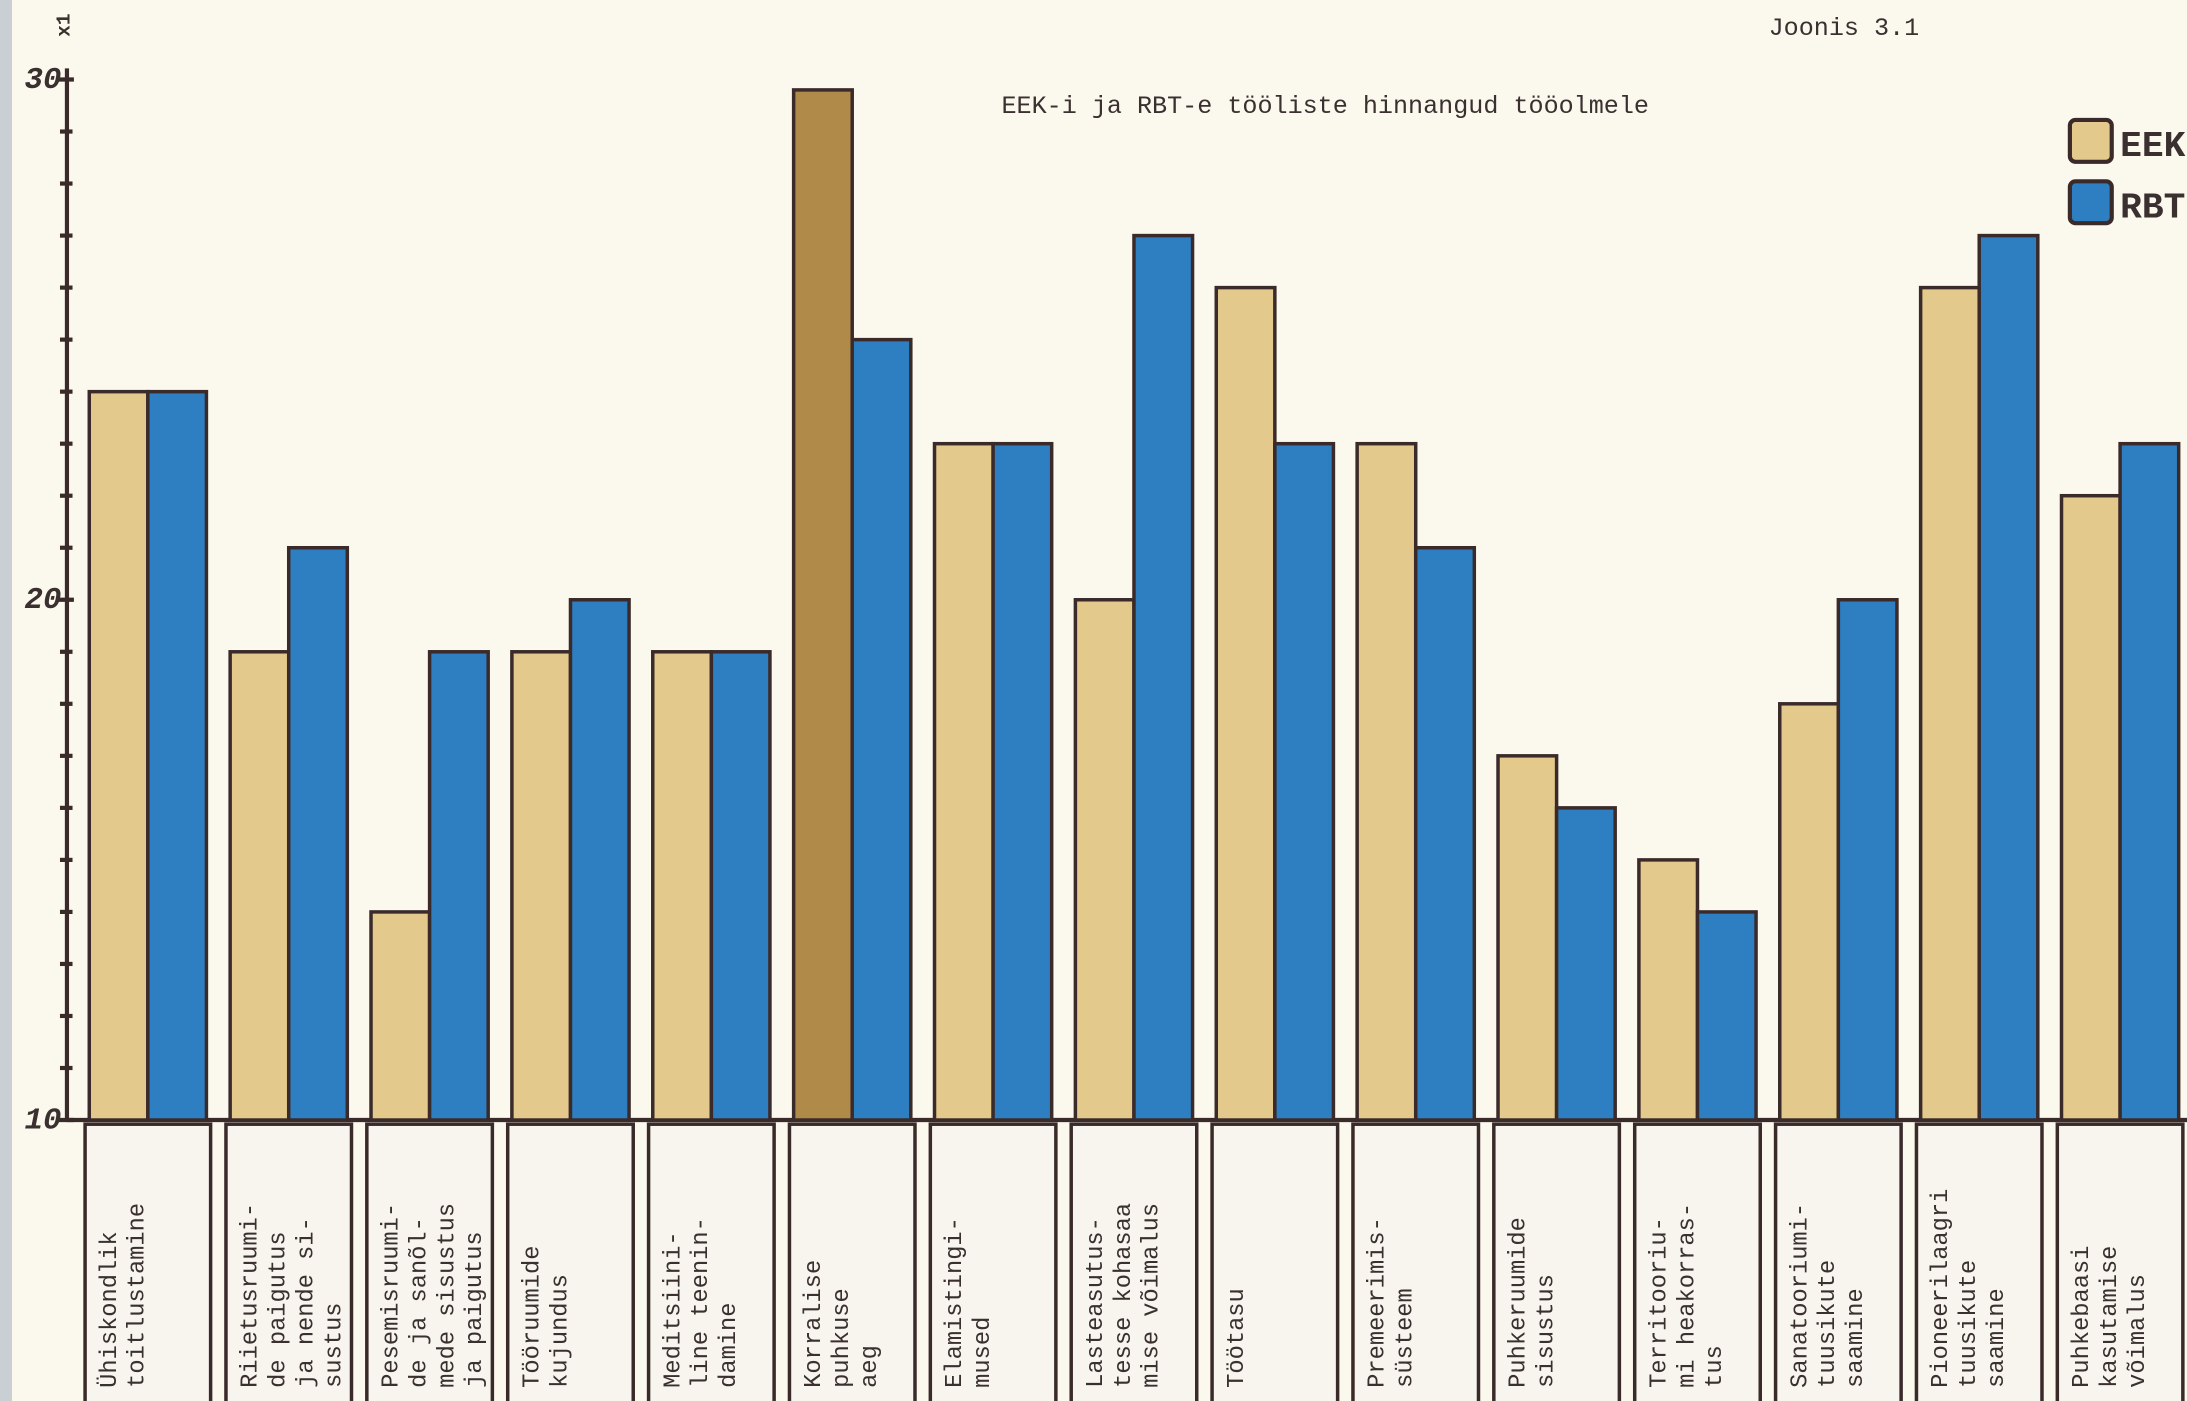 This screenshot has height=1401, width=2187. I want to click on x-tick-label: Riietusruumi-, so click(251, 1295).